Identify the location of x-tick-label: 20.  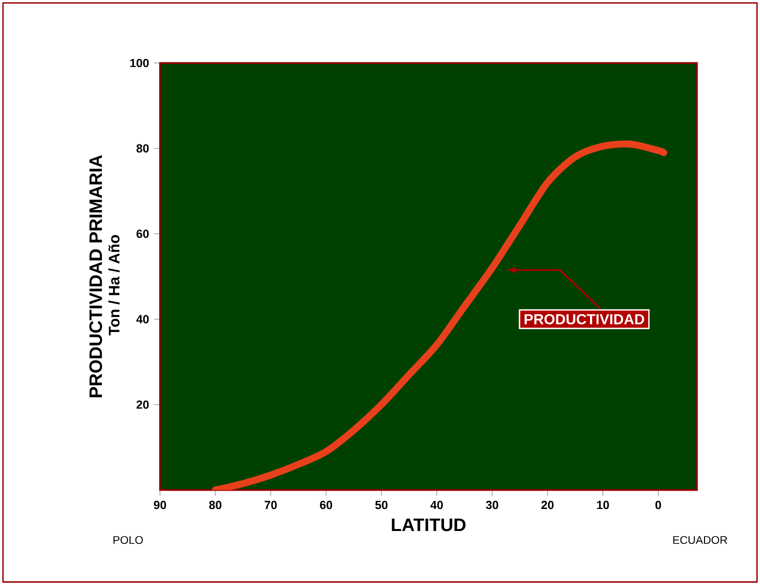
(547, 505).